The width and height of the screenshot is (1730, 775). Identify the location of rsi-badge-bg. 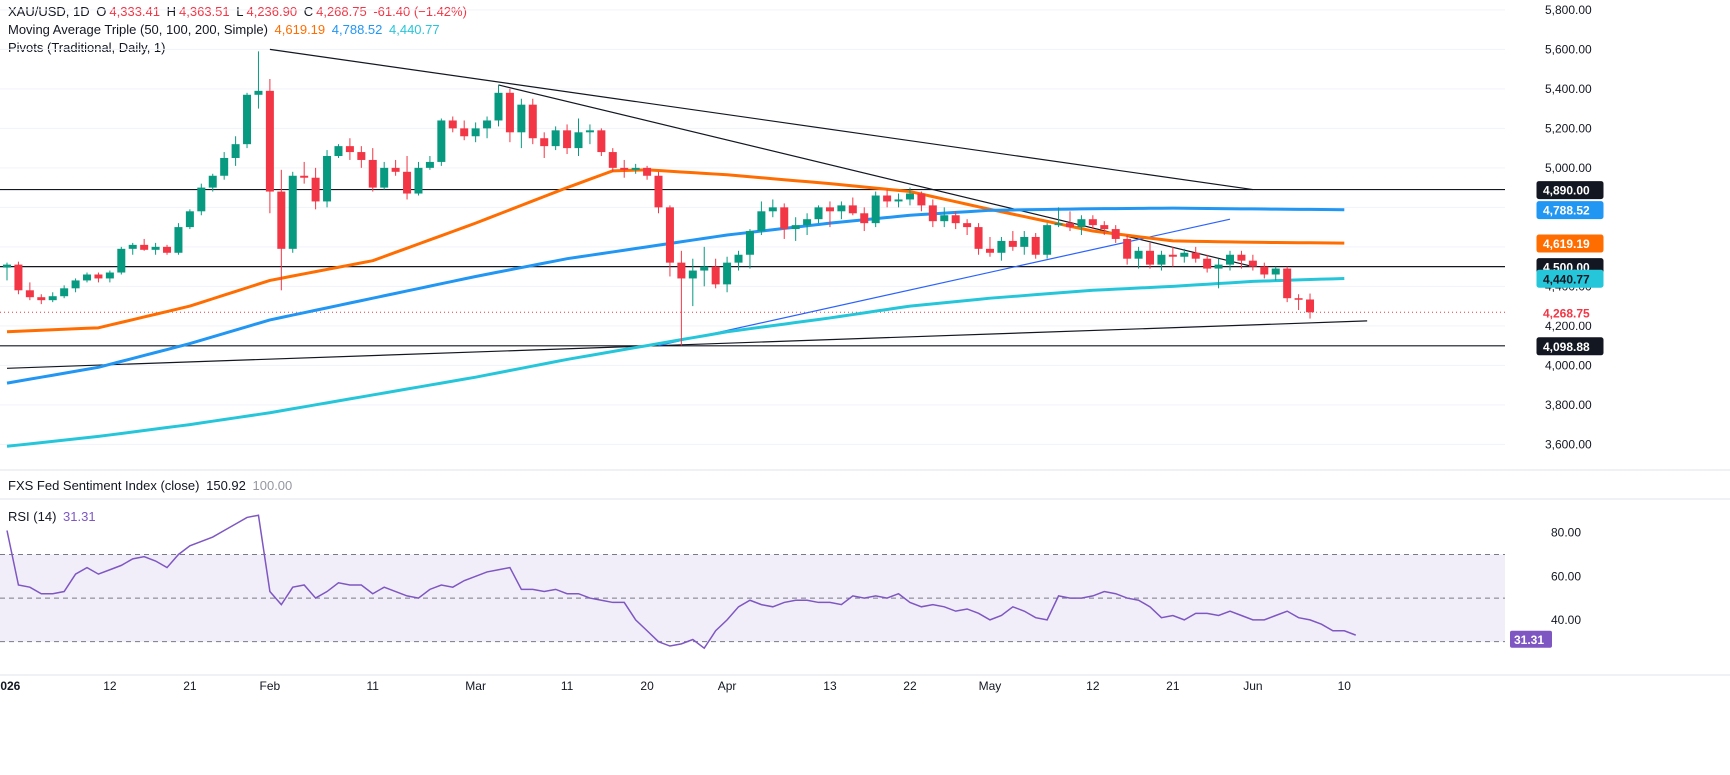
(1531, 639).